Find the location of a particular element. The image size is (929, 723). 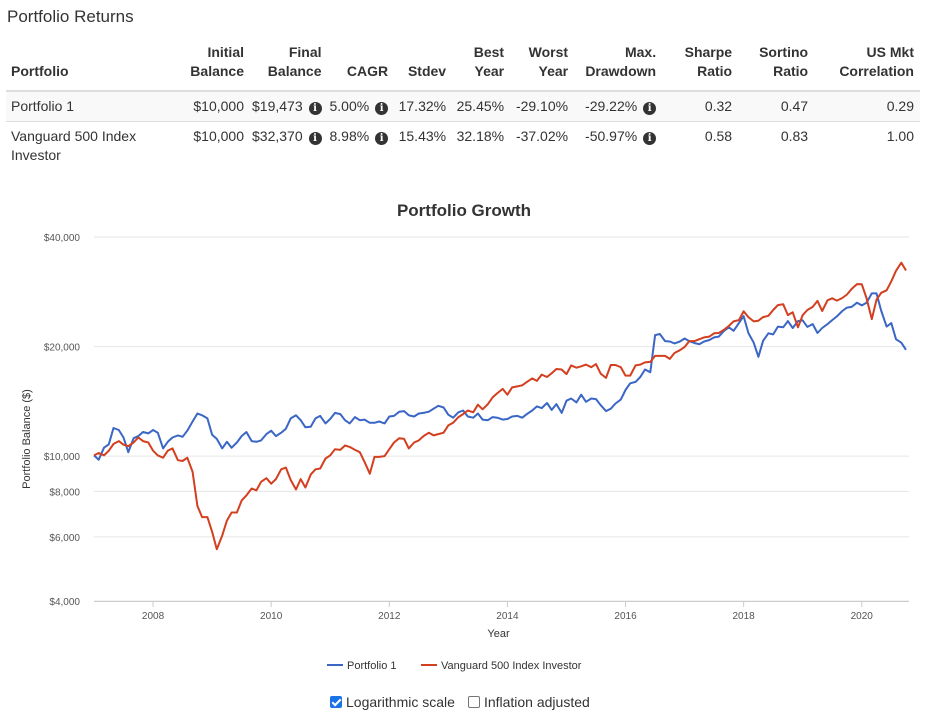

cell-sortino-ratio: 0.83 is located at coordinates (776, 145).